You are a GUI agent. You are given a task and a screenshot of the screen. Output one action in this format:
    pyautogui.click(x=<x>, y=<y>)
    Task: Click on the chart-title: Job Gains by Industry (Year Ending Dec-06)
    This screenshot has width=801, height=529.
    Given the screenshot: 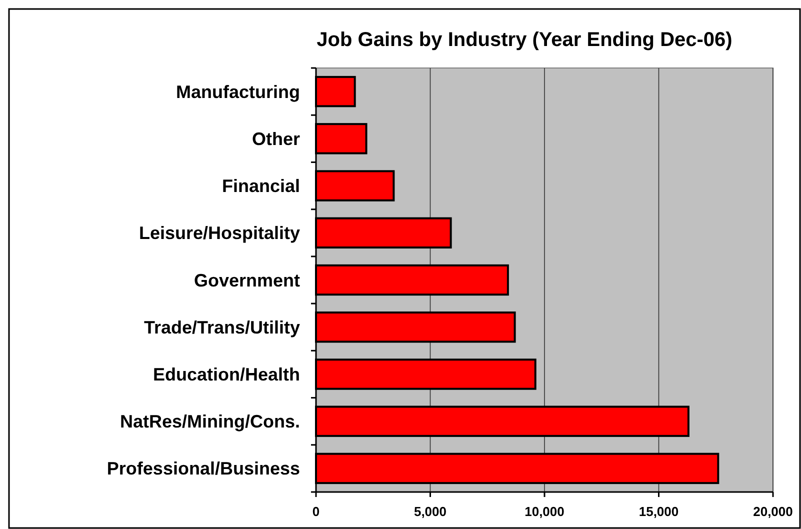 What is the action you would take?
    pyautogui.click(x=524, y=40)
    